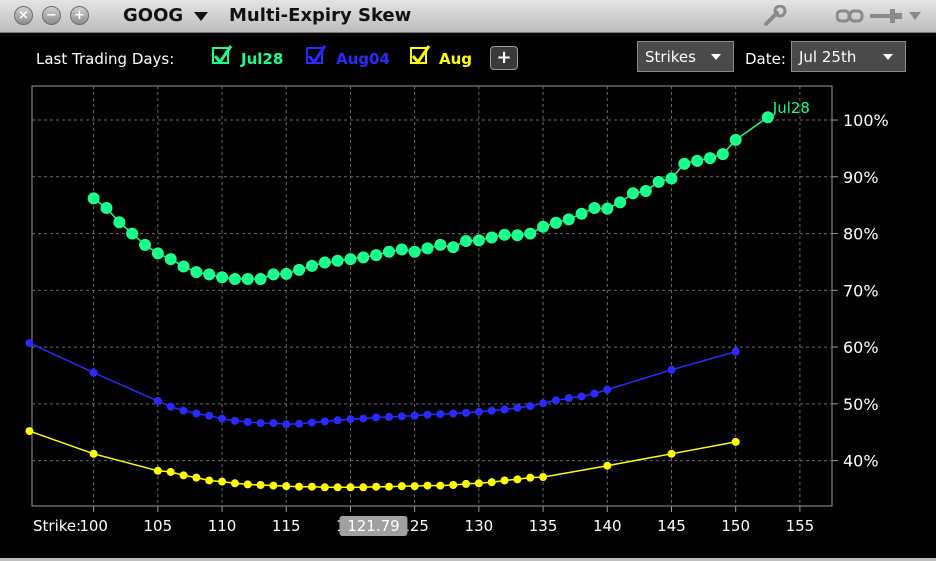 The width and height of the screenshot is (936, 561). What do you see at coordinates (23, 15) in the screenshot?
I see `close-icon: ×` at bounding box center [23, 15].